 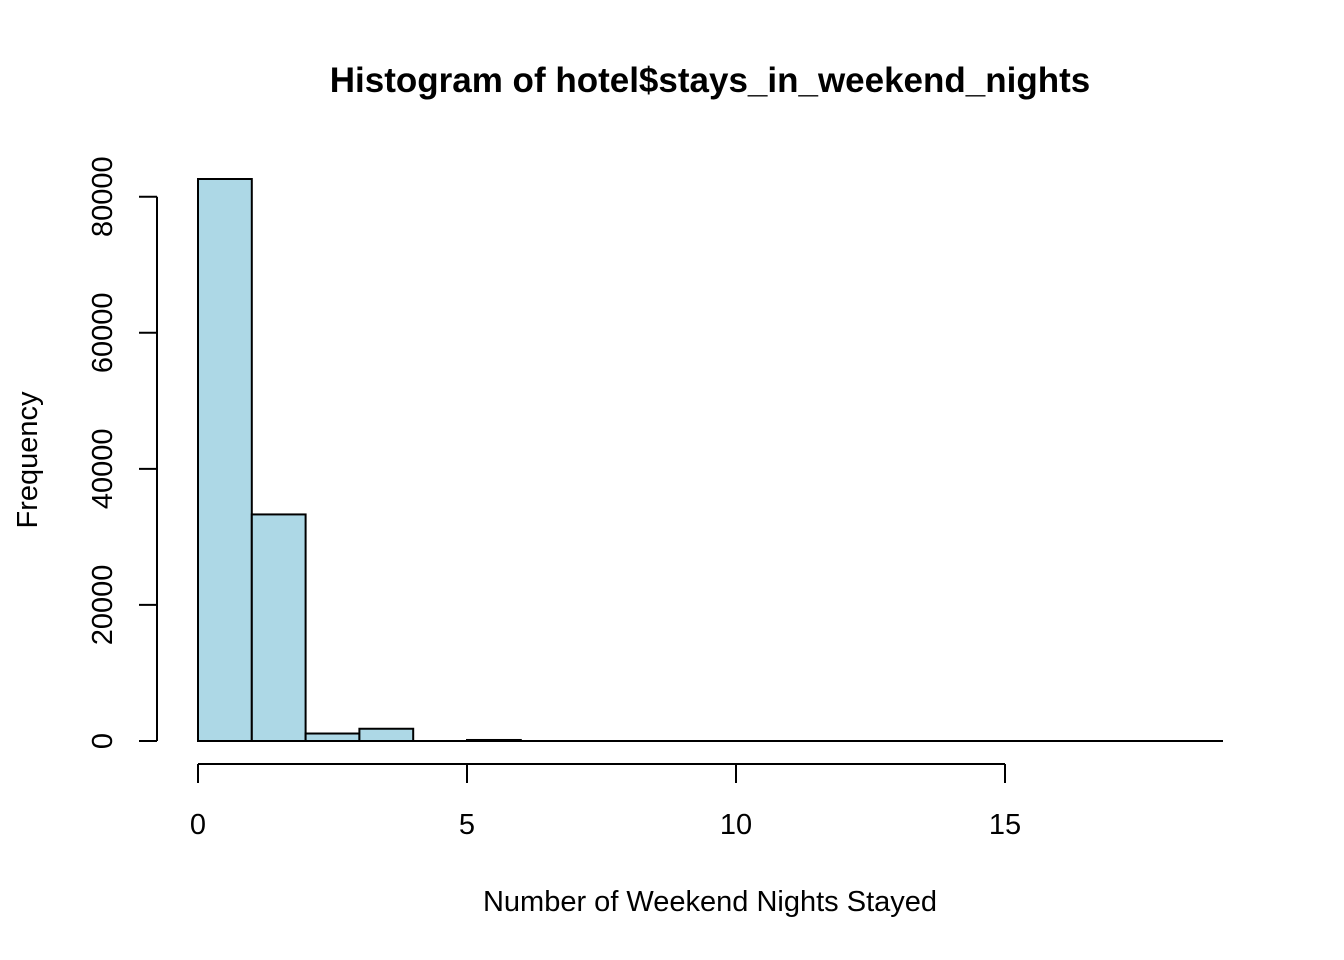 What do you see at coordinates (28, 460) in the screenshot?
I see `y-axis-title: Frequency` at bounding box center [28, 460].